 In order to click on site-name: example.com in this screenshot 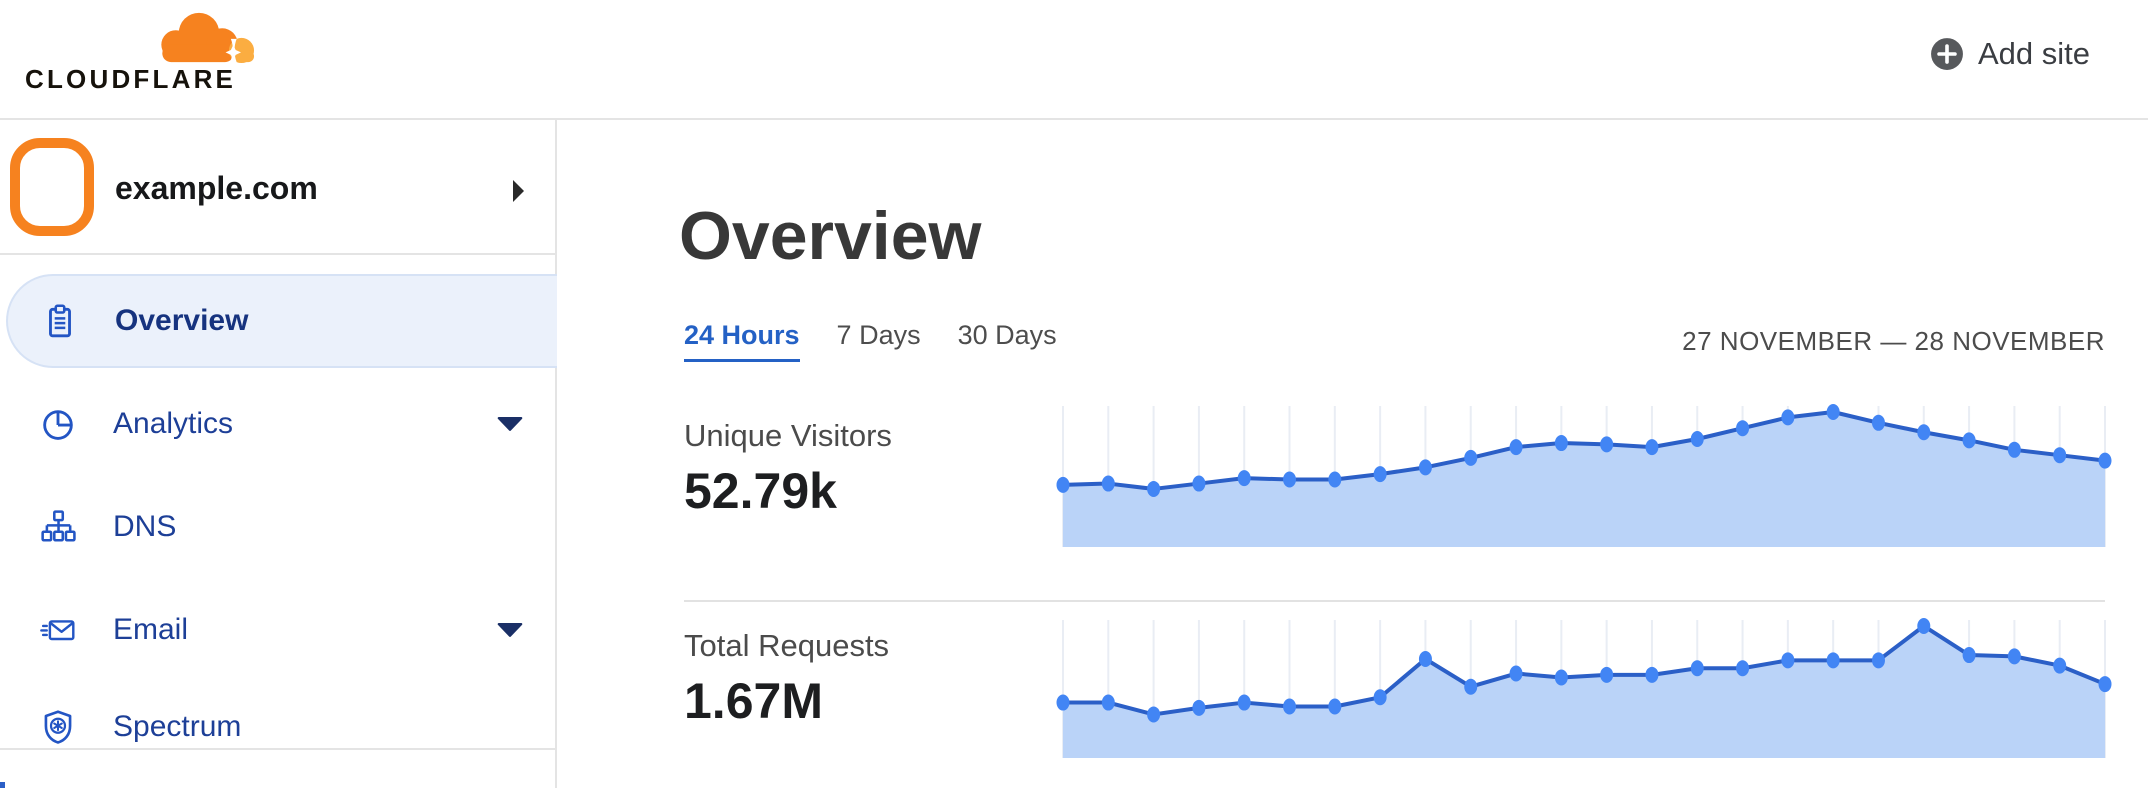, I will do `click(216, 188)`.